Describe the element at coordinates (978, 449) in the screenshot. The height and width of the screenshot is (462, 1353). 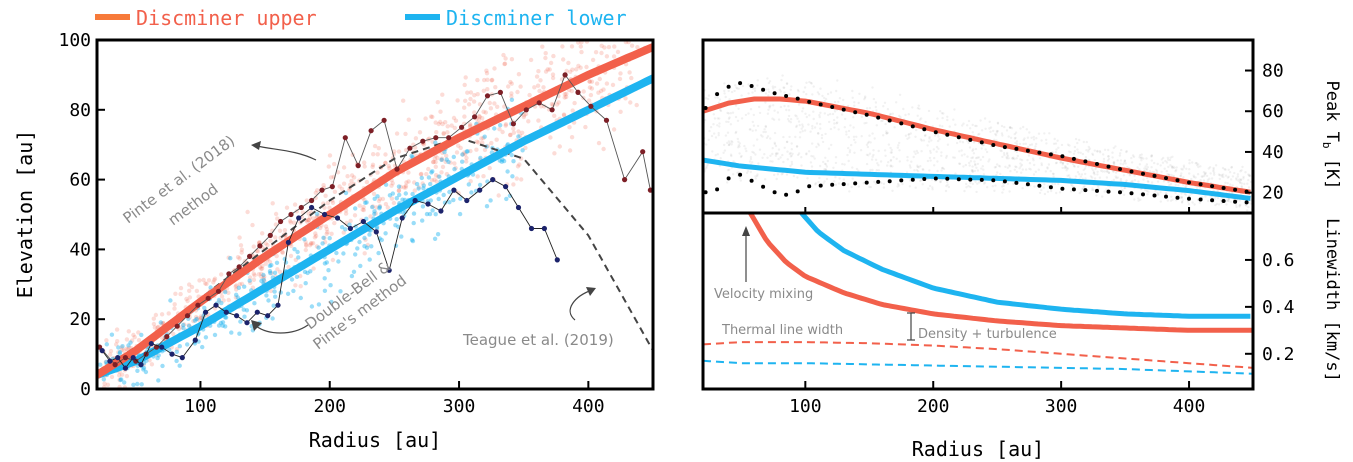
I see `right-xlabel: Radius [au]` at that location.